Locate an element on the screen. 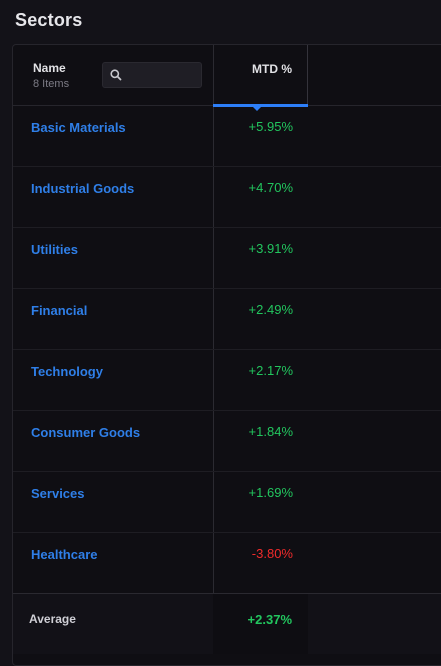  sector-name-link: Technology is located at coordinates (67, 371).